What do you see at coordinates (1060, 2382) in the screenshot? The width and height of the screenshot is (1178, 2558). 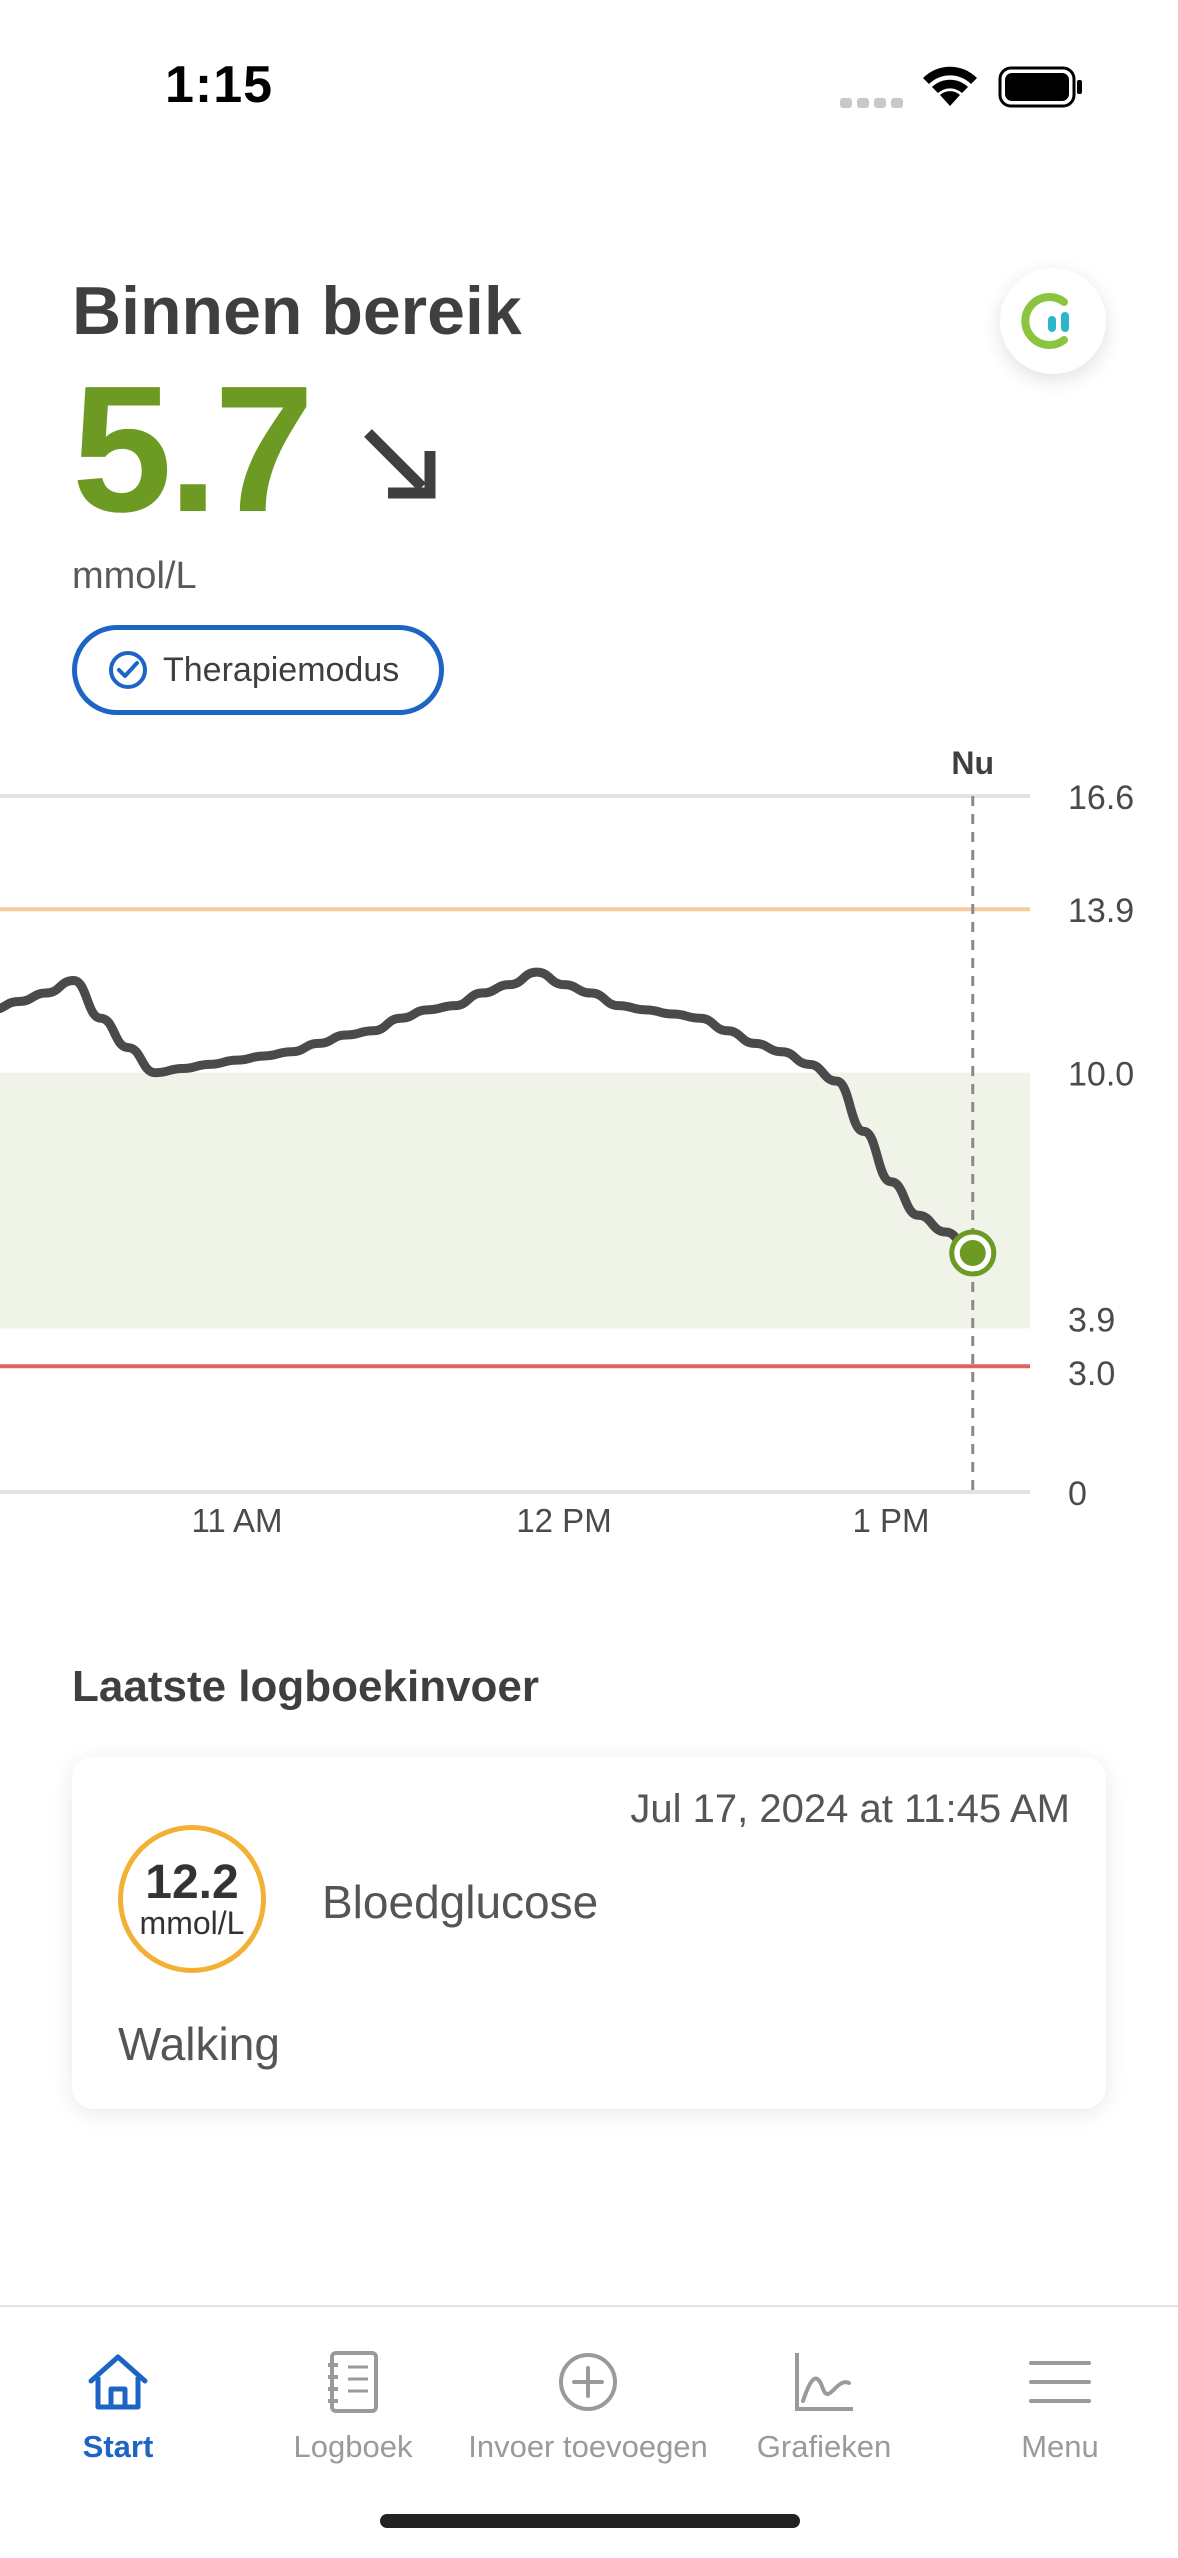 I see `menu-icon` at bounding box center [1060, 2382].